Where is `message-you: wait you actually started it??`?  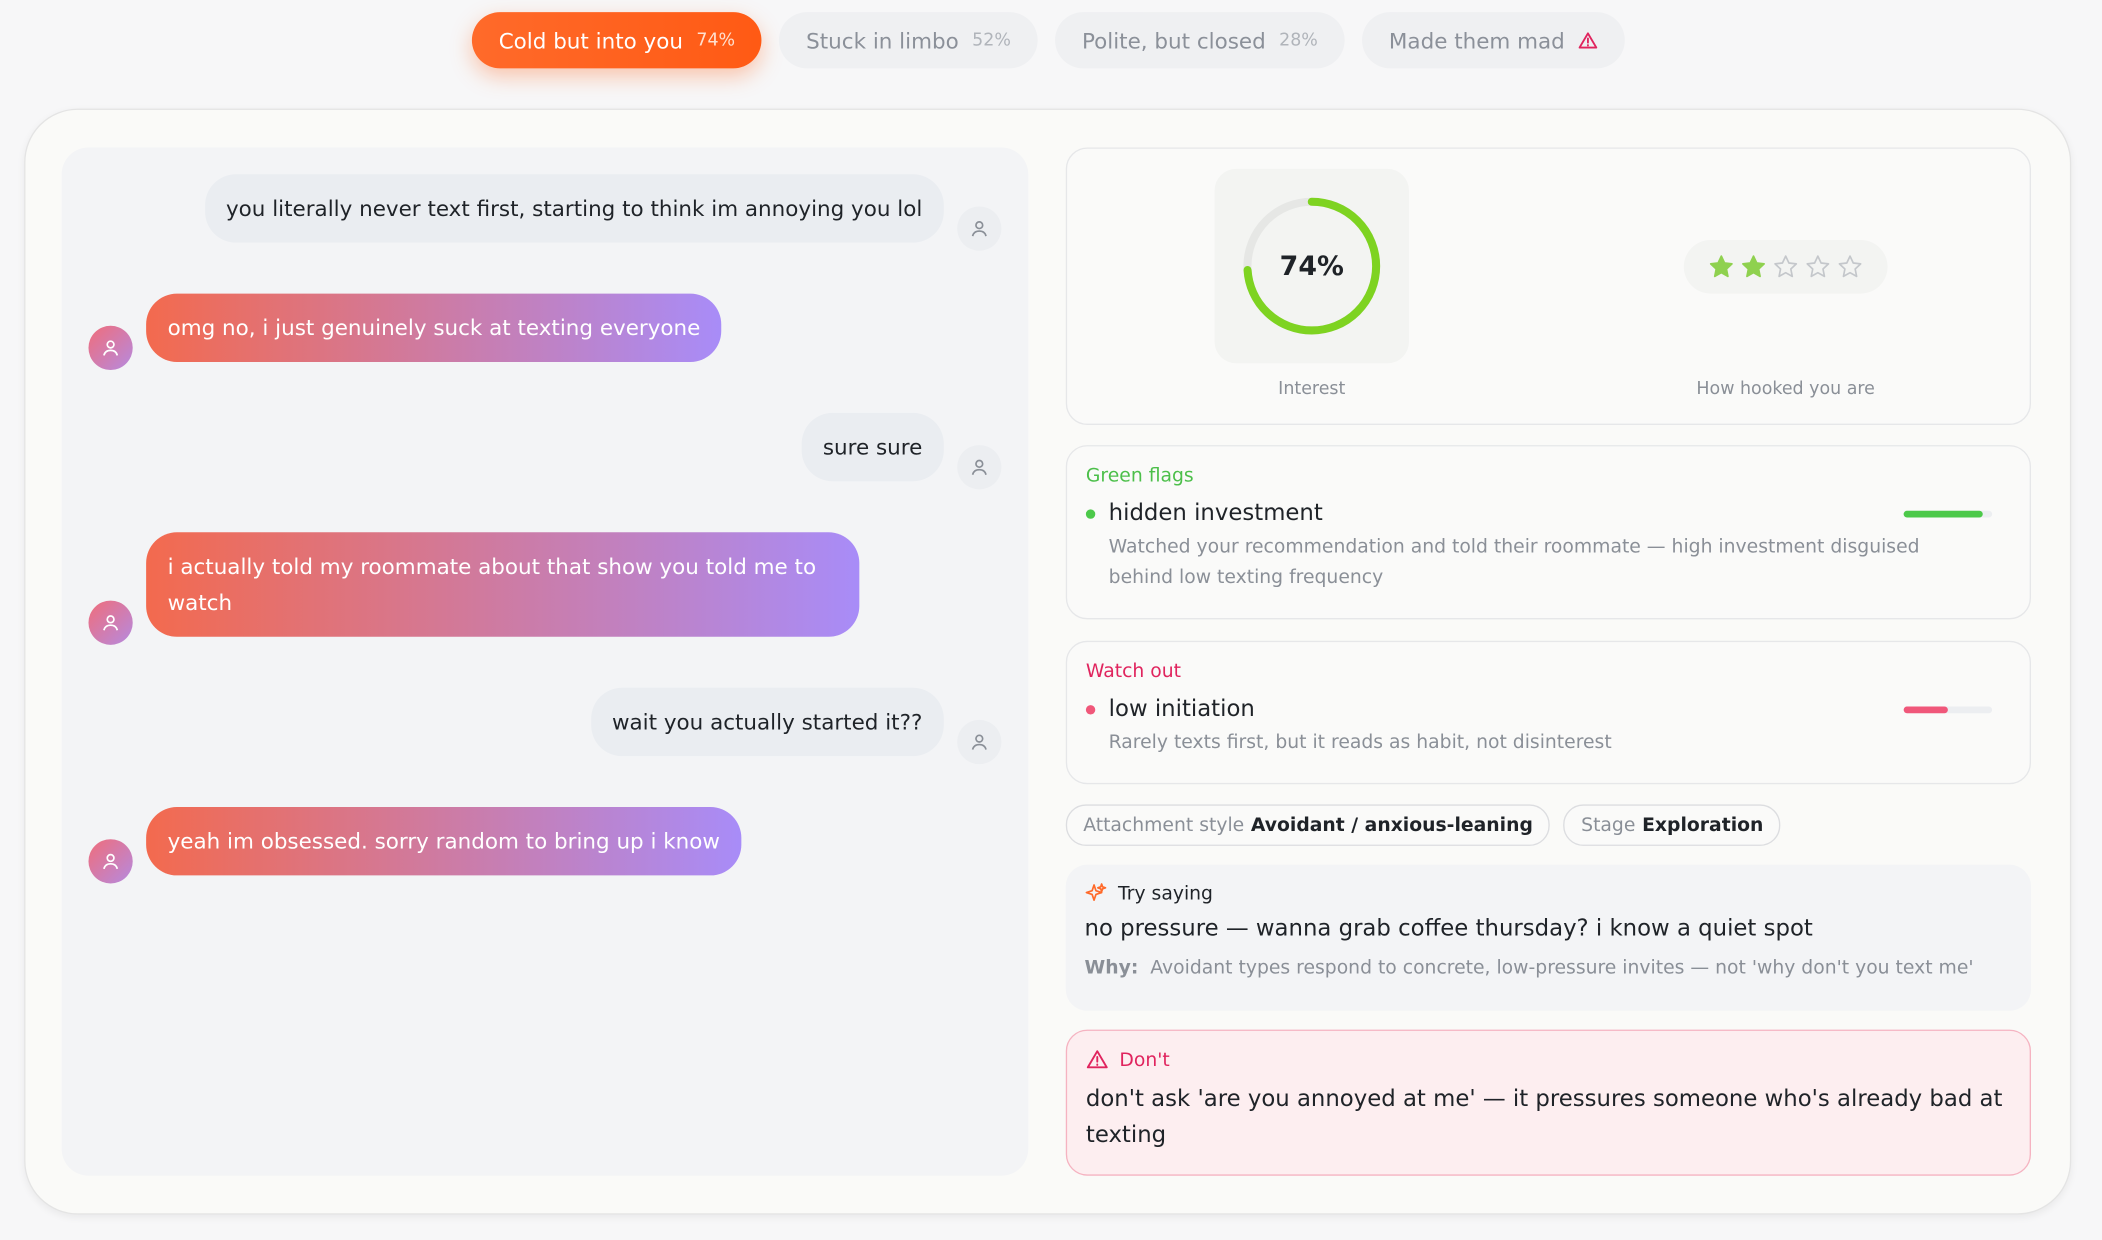 message-you: wait you actually started it?? is located at coordinates (767, 722).